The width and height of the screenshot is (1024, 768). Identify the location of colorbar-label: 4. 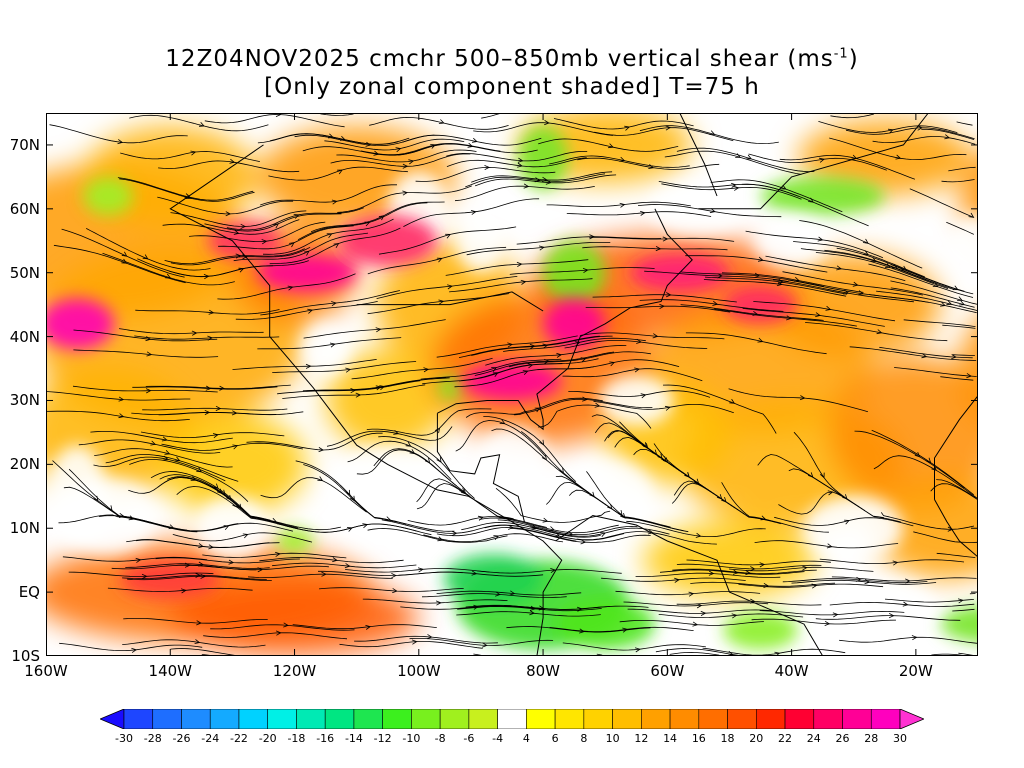
(526, 738).